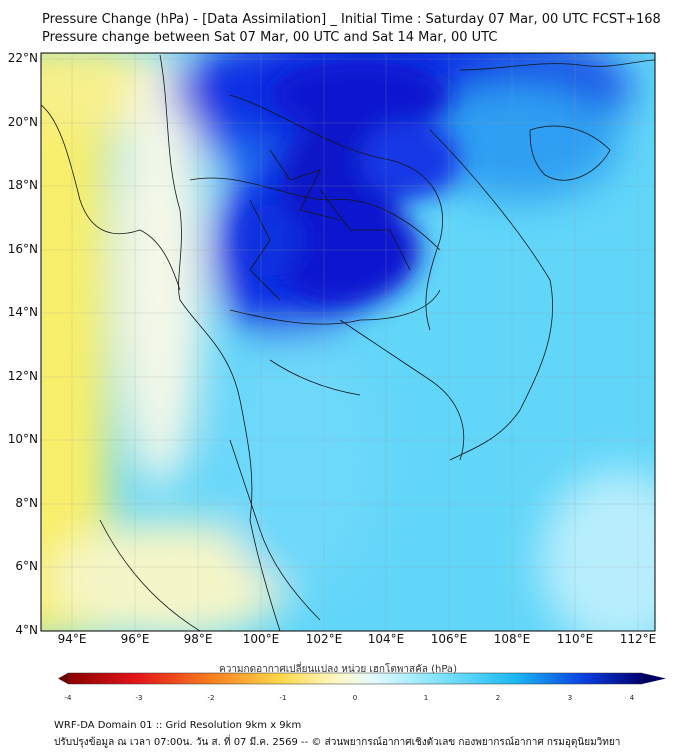 This screenshot has width=676, height=756. Describe the element at coordinates (512, 639) in the screenshot. I see `lon-label-108e: 108°E` at that location.